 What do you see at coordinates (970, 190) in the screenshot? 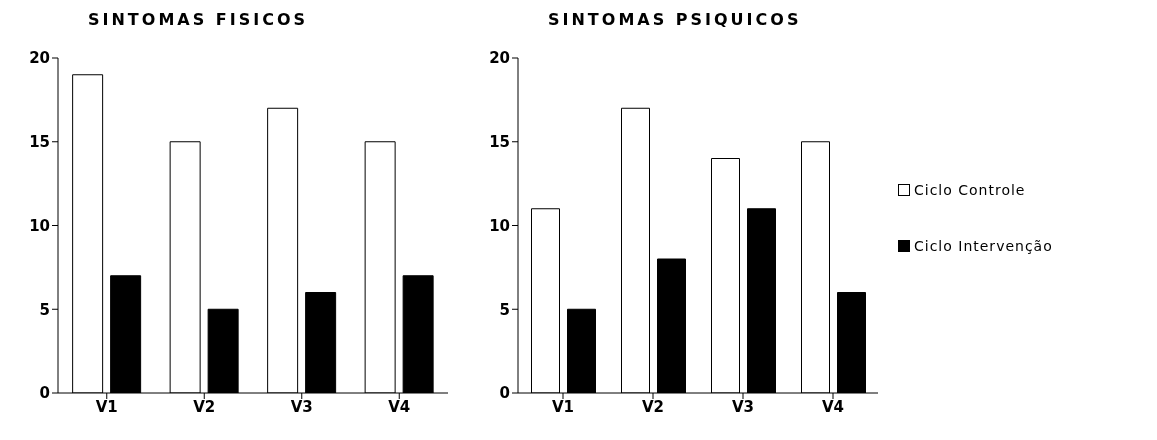
I see `legend-label: Ciclo Controle` at bounding box center [970, 190].